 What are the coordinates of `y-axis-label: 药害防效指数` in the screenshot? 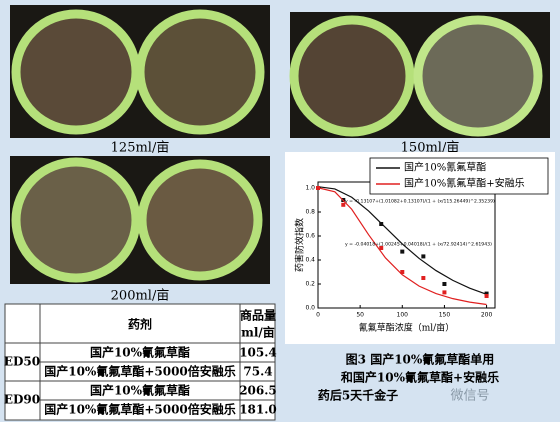 It's located at (300, 245).